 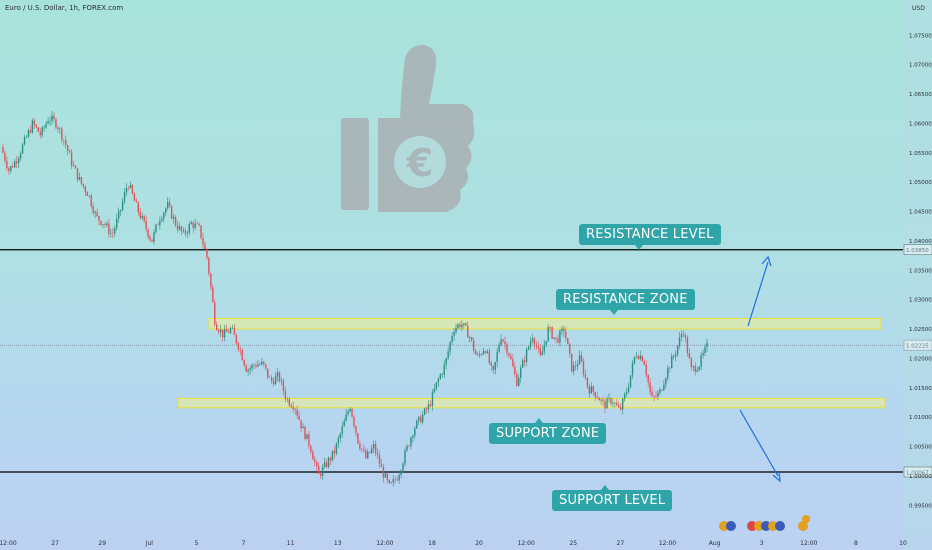 I want to click on support-zone, so click(x=531, y=403).